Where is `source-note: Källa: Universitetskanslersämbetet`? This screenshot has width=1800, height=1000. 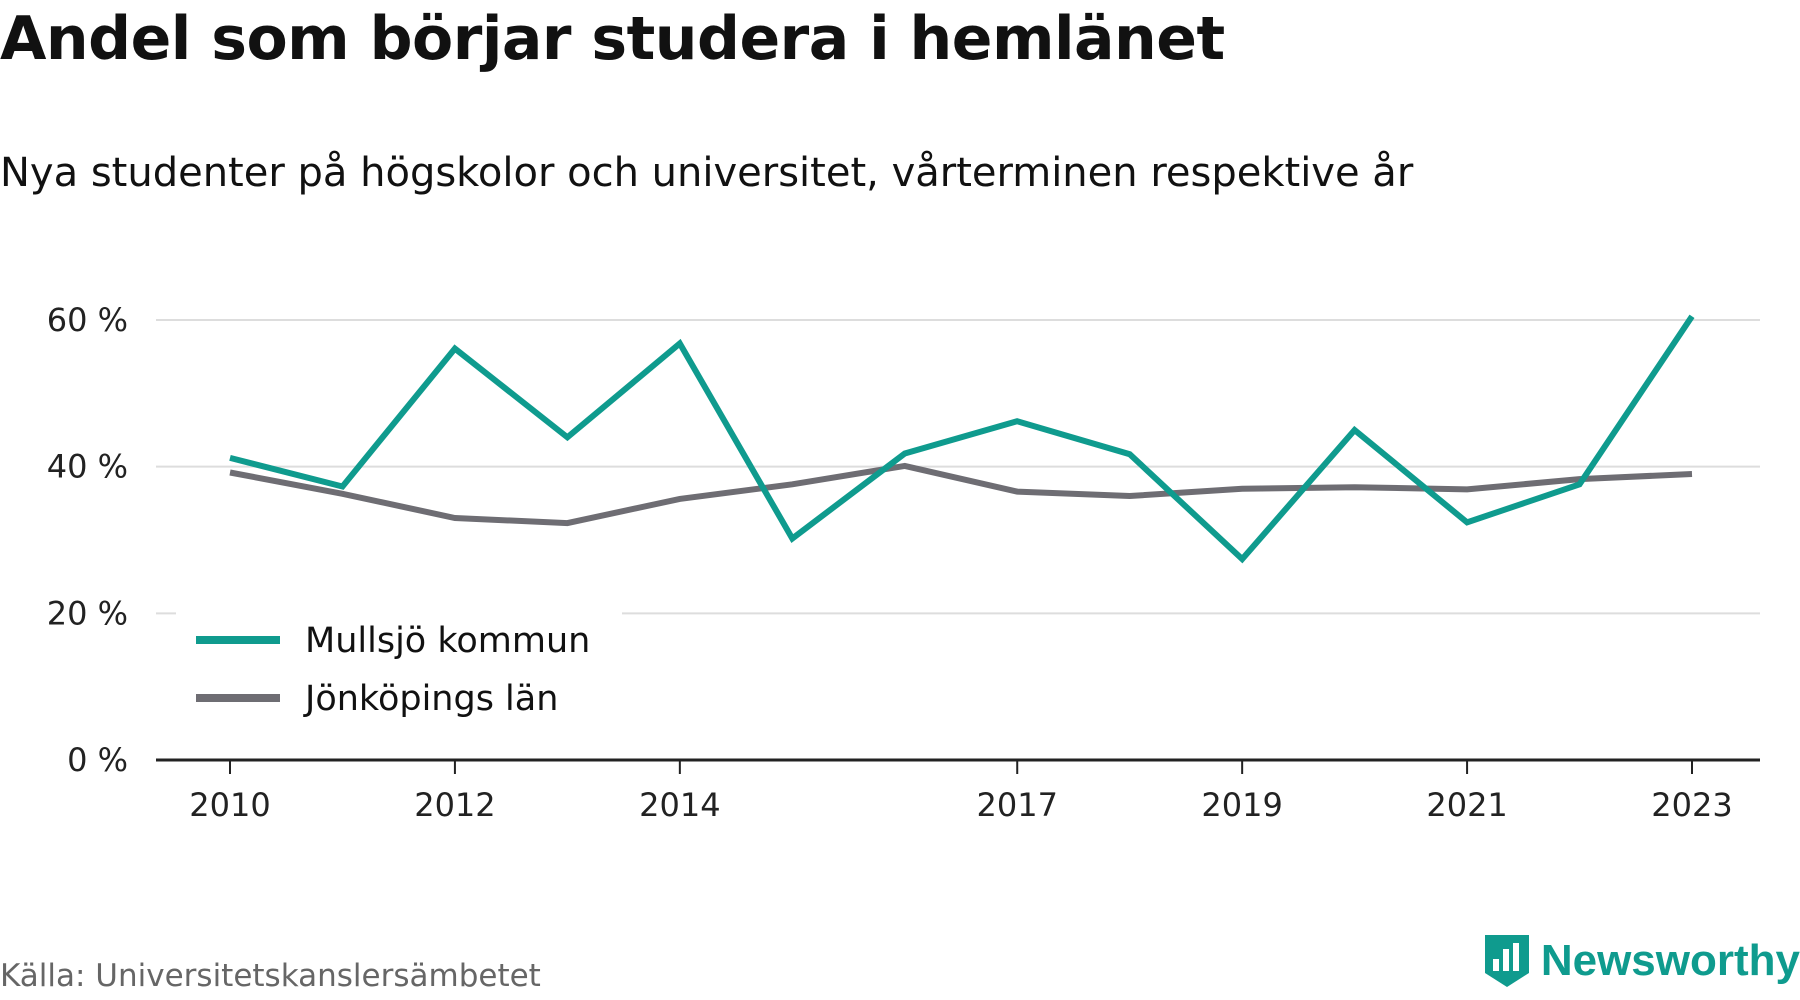 source-note: Källa: Universitetskanslersämbetet is located at coordinates (270, 976).